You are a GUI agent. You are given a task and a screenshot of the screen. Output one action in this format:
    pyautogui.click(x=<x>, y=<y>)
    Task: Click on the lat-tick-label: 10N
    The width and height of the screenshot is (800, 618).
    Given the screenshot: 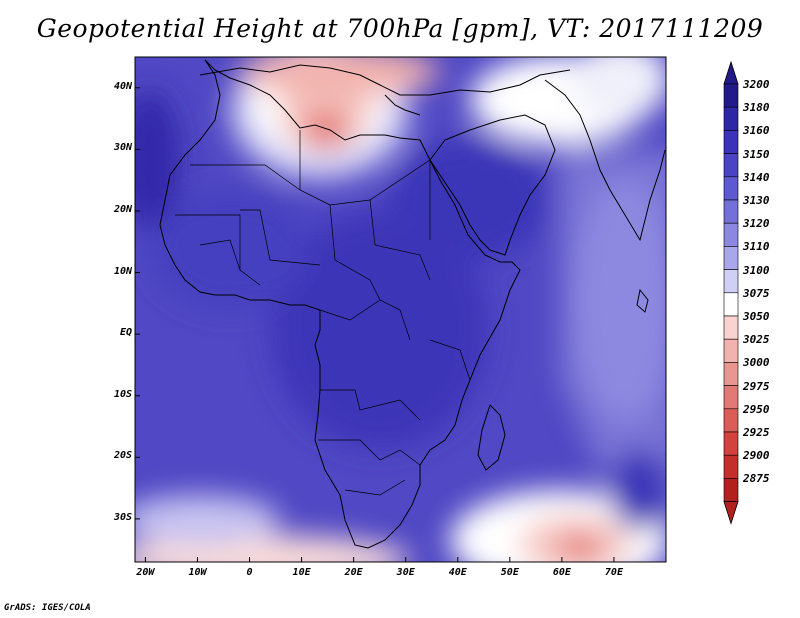 What is the action you would take?
    pyautogui.click(x=122, y=271)
    